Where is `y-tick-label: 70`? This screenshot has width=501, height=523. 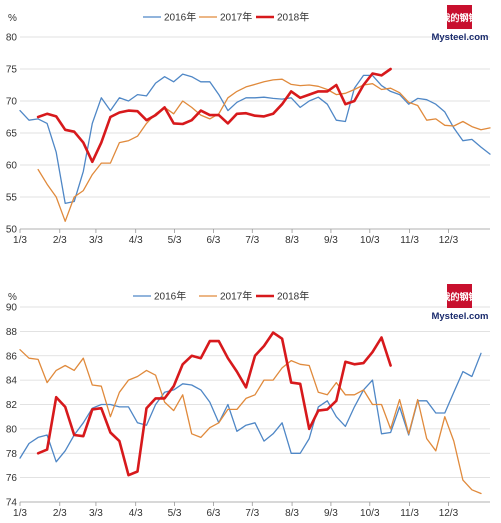 y-tick-label: 70 is located at coordinates (12, 102).